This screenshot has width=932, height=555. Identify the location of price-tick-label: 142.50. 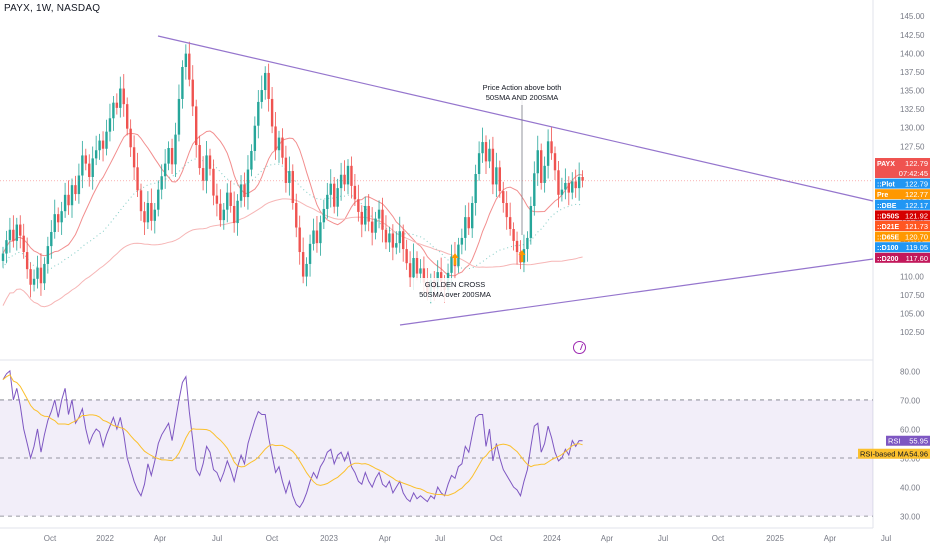
(912, 35).